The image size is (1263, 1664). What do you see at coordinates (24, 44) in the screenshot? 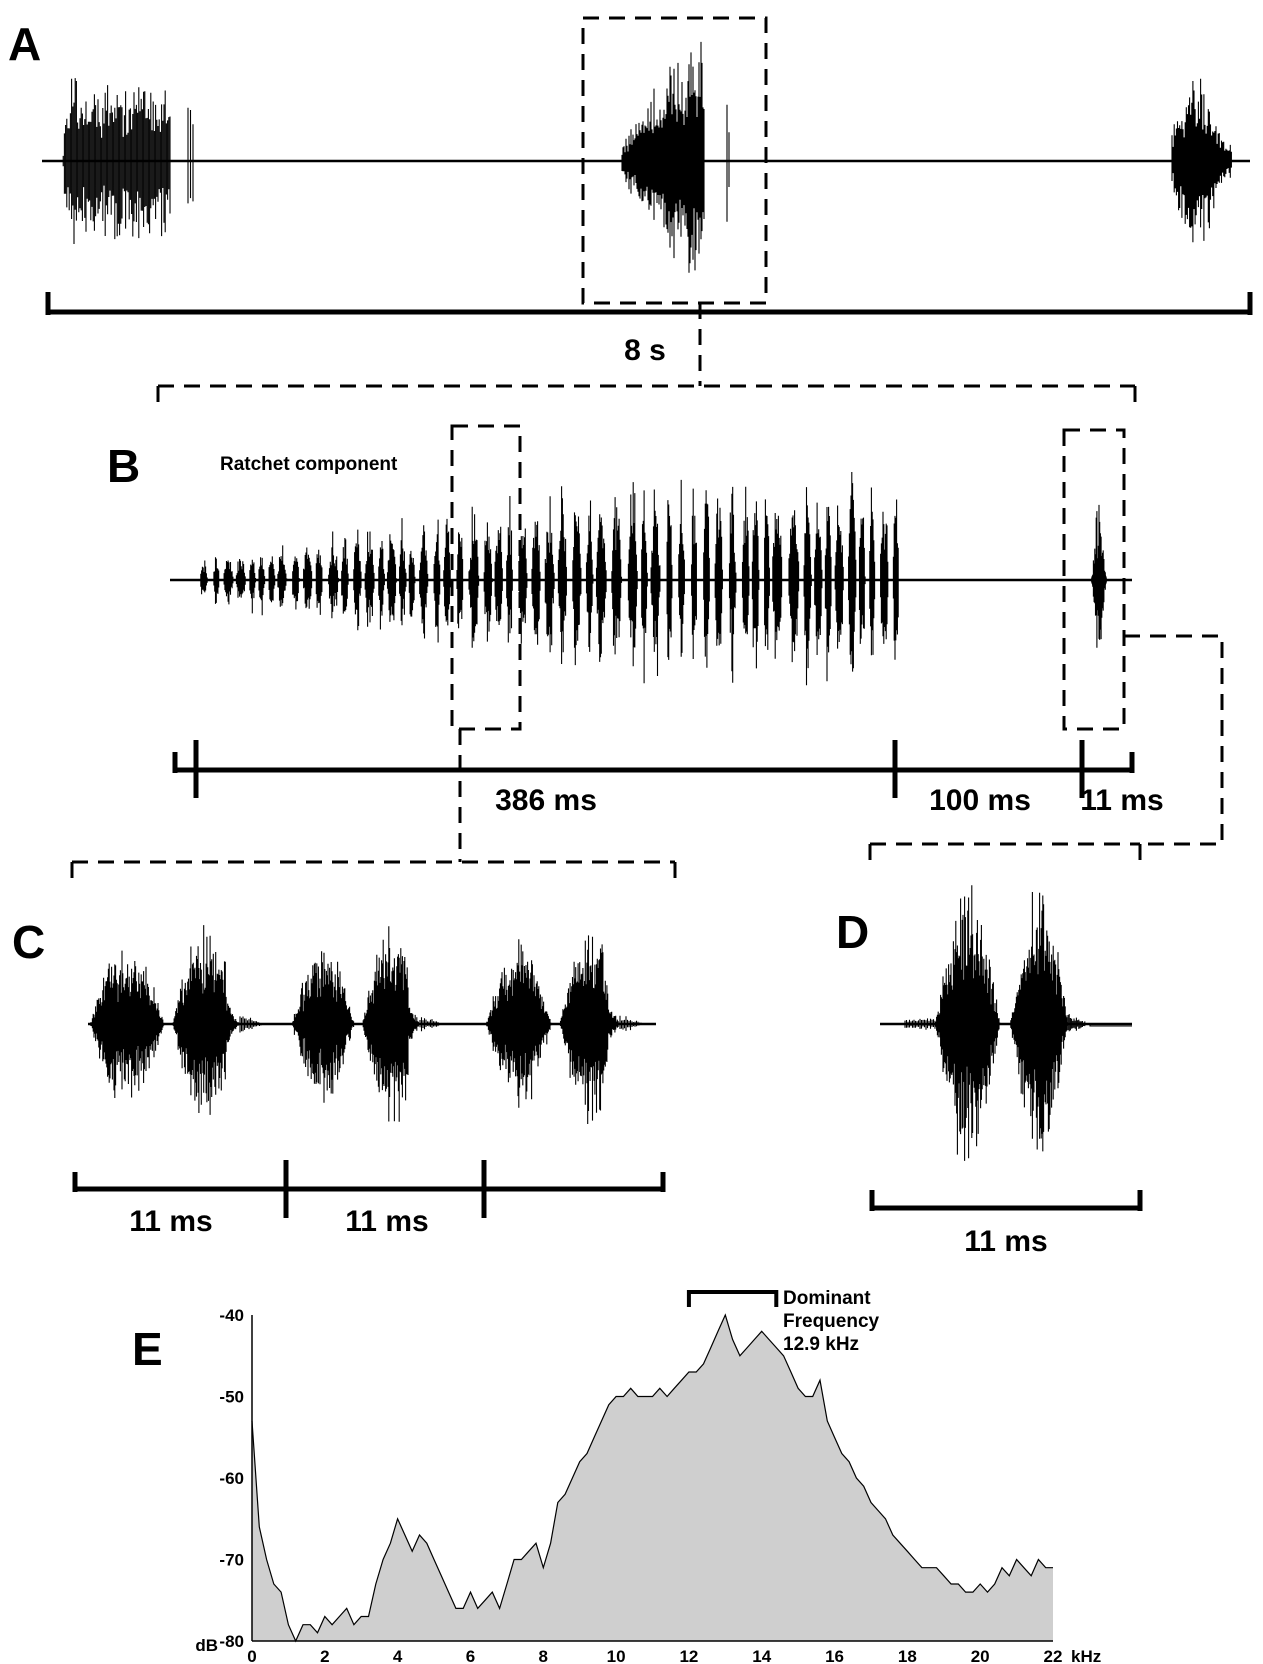
I see `panel-a-letter: A` at bounding box center [24, 44].